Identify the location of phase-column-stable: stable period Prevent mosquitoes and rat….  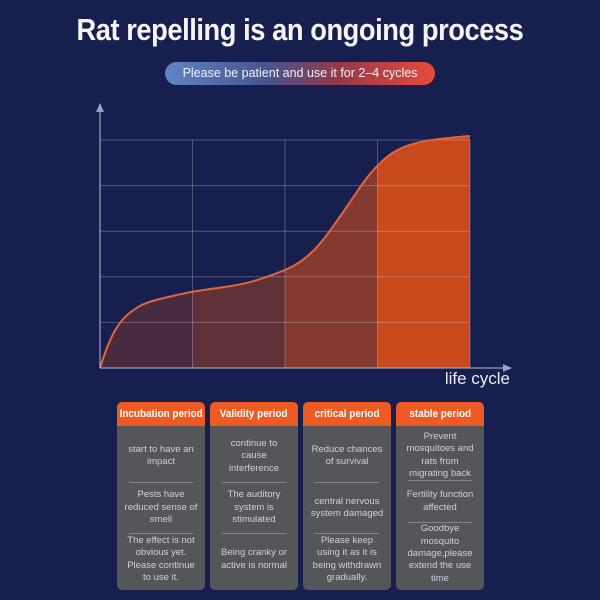
(440, 496).